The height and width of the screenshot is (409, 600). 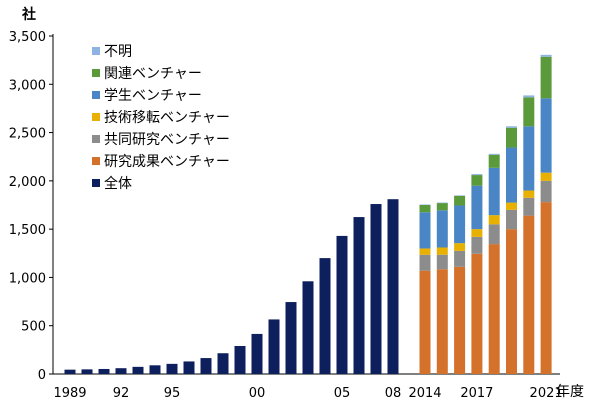 I want to click on x-axis-title: 年度, so click(x=570, y=392).